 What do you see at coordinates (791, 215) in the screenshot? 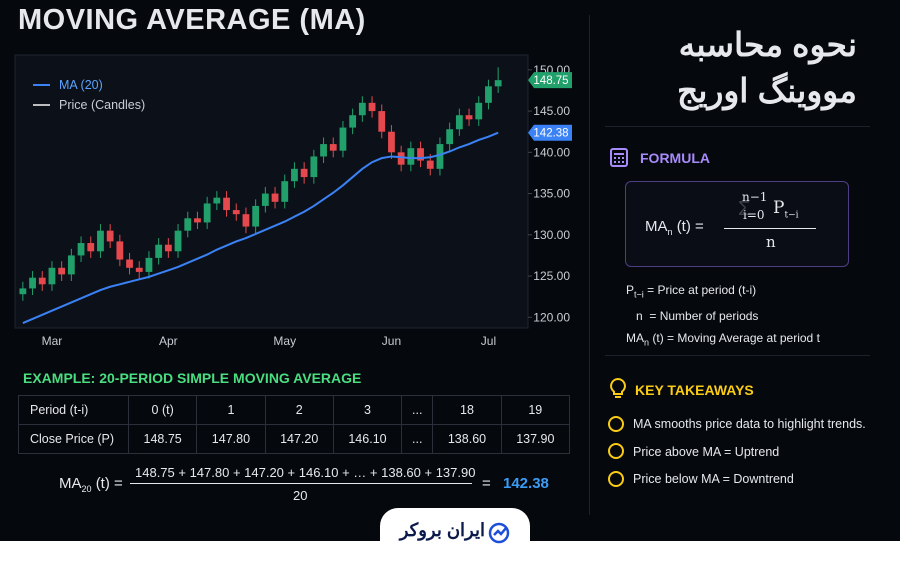
I see `term-sub: t−i` at bounding box center [791, 215].